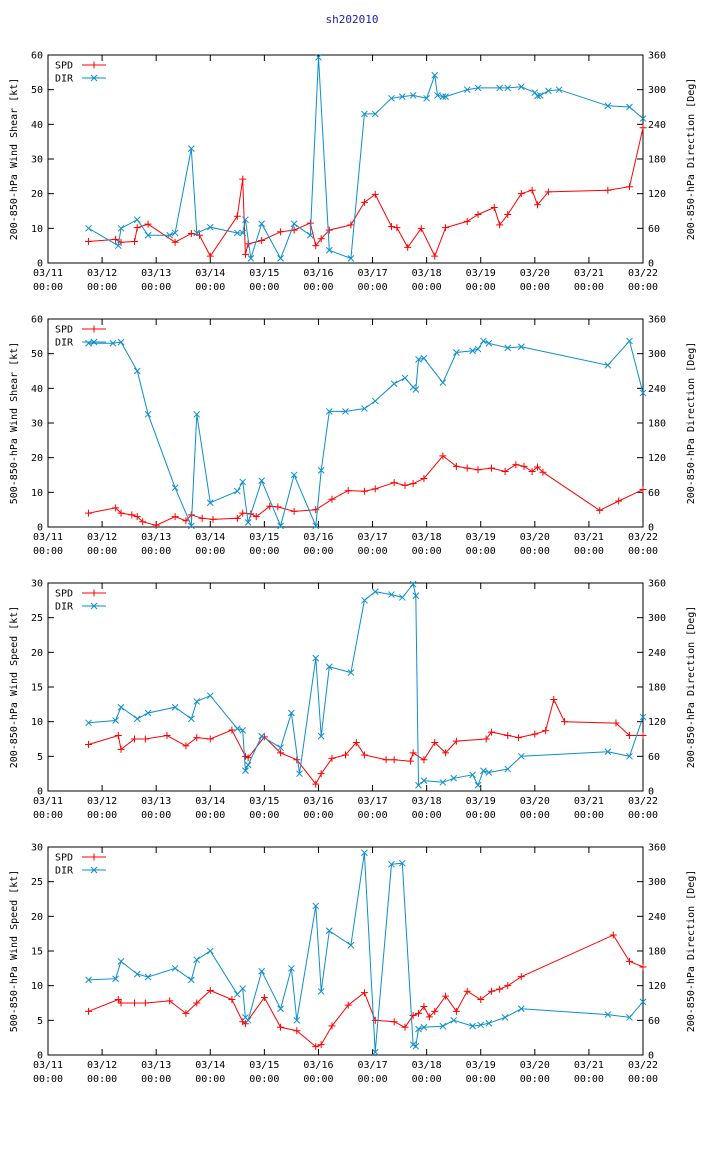 Image resolution: width=704 pixels, height=1156 pixels. Describe the element at coordinates (156, 273) in the screenshot. I see `x-tick-label-date: 03/13` at that location.